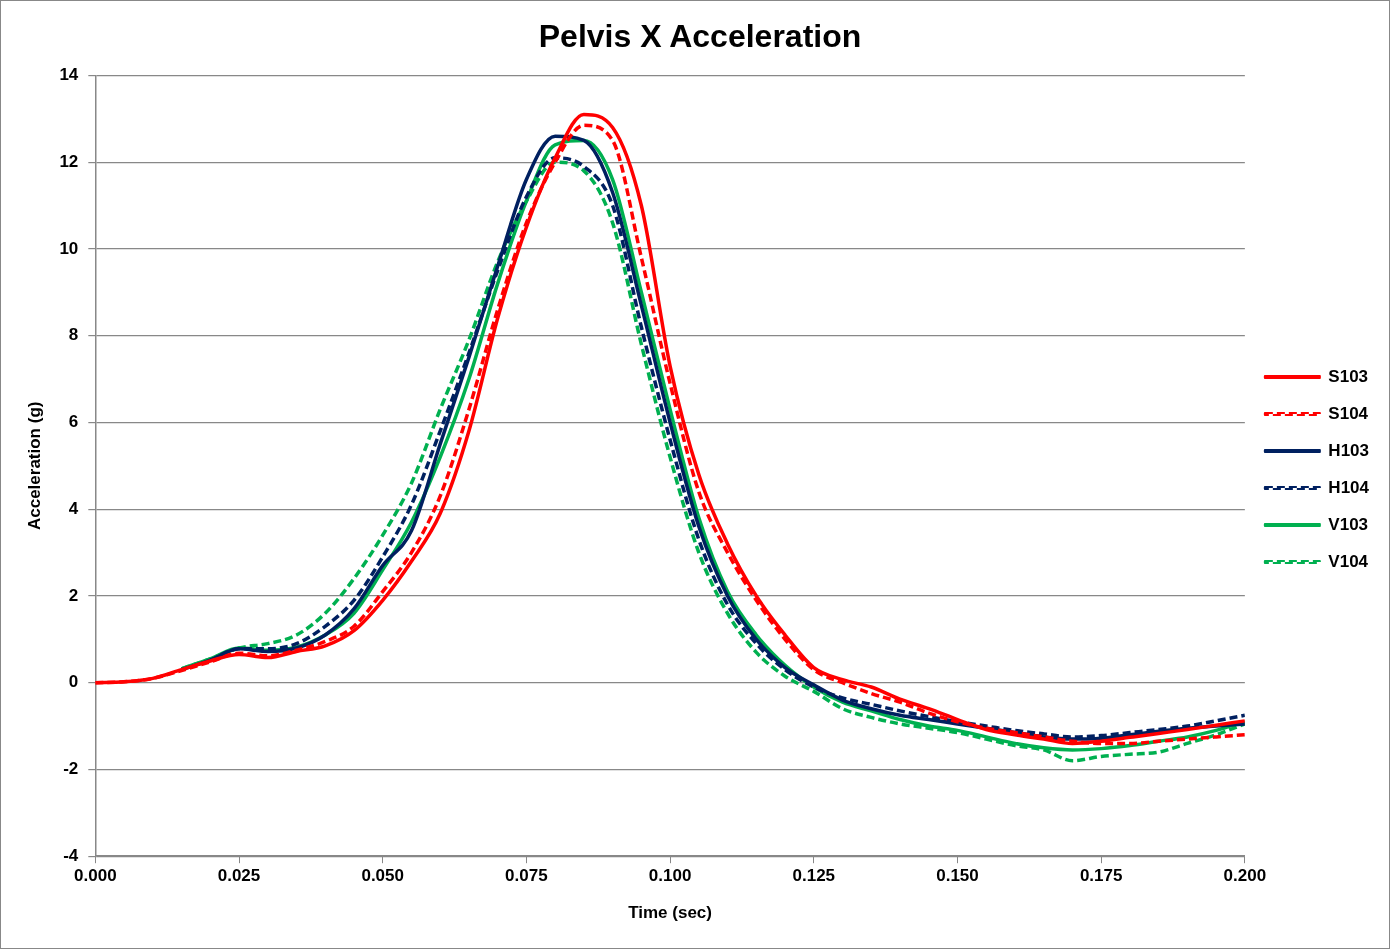 This screenshot has width=1390, height=949. What do you see at coordinates (670, 913) in the screenshot?
I see `x-axis-title: Time (sec)` at bounding box center [670, 913].